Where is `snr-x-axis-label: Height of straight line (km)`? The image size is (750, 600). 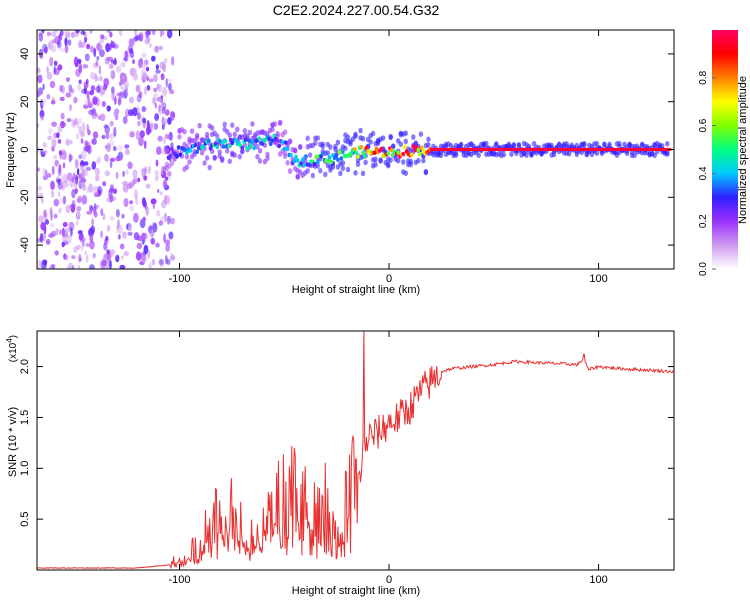 snr-x-axis-label: Height of straight line (km) is located at coordinates (356, 591).